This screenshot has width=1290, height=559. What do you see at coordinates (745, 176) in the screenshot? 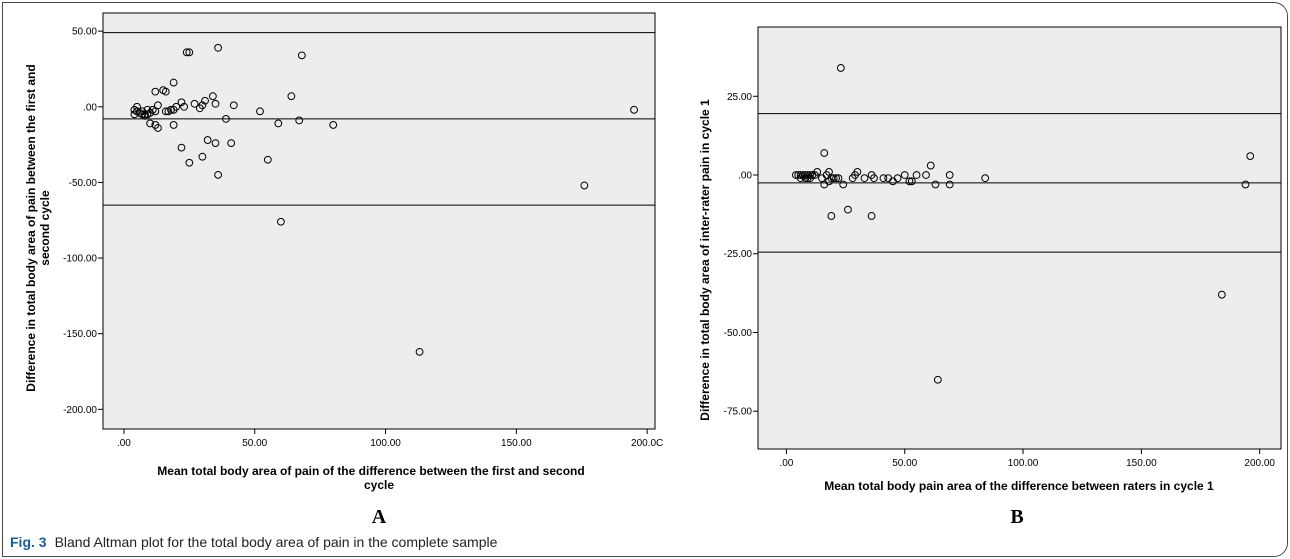
I see `panel-b-y-tick-label: .00` at bounding box center [745, 176].